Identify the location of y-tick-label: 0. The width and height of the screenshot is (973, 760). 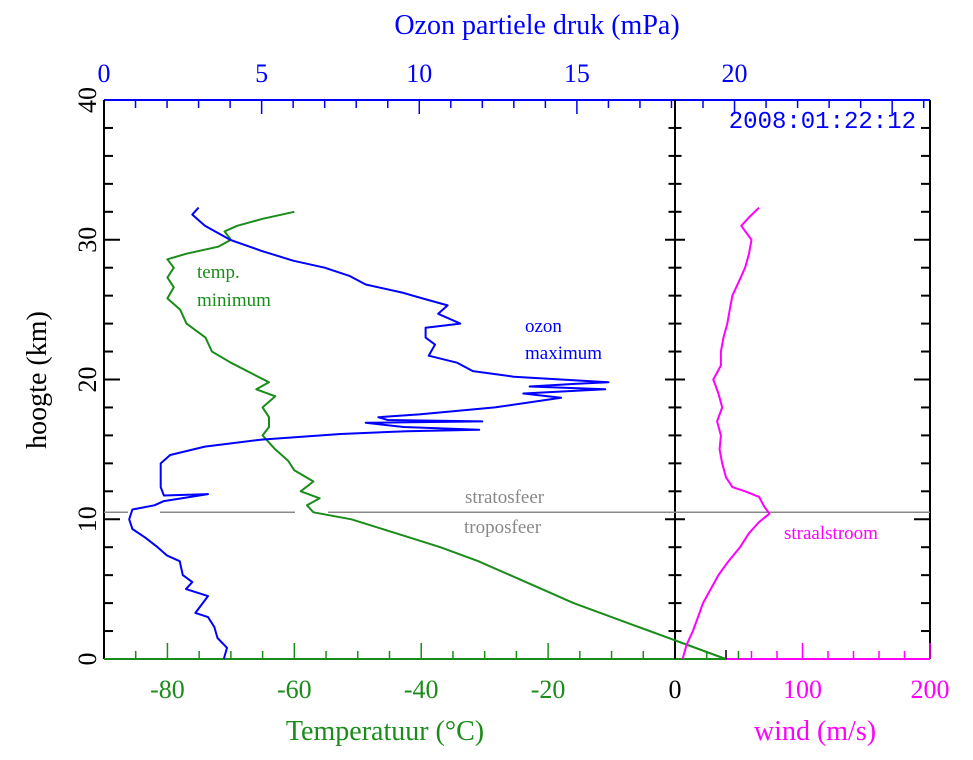
(87, 659).